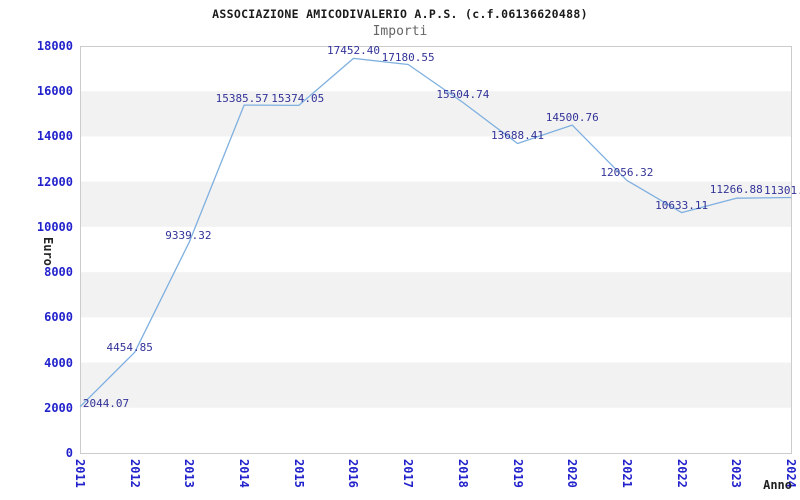 The image size is (800, 500). Describe the element at coordinates (353, 473) in the screenshot. I see `x-tick-label: 2016` at that location.